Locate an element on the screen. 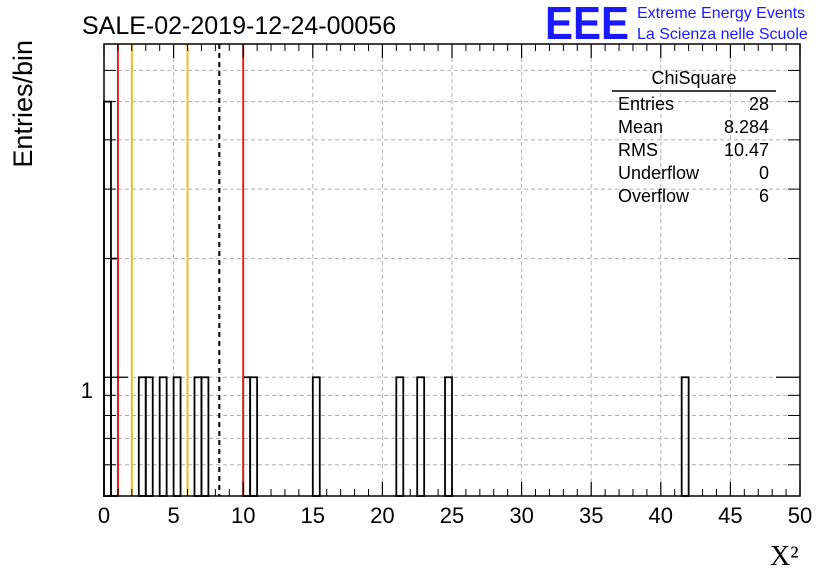 This screenshot has height=572, width=836. x-tick-label: 25 is located at coordinates (452, 515).